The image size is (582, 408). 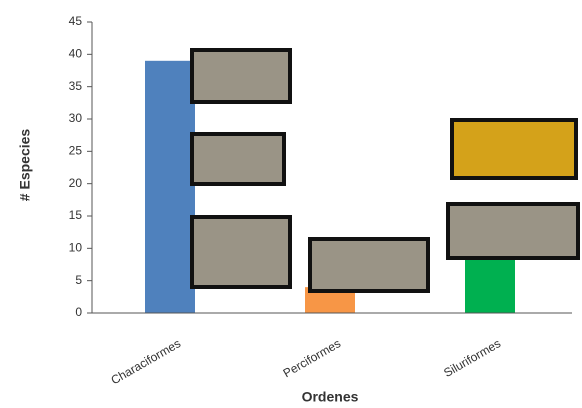 I want to click on x-axis-label: Ordenes, so click(x=330, y=397).